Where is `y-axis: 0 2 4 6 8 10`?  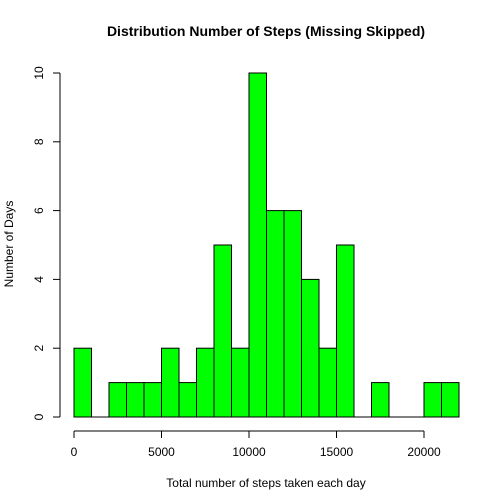
y-axis: 0 2 4 6 8 10 is located at coordinates (46, 243).